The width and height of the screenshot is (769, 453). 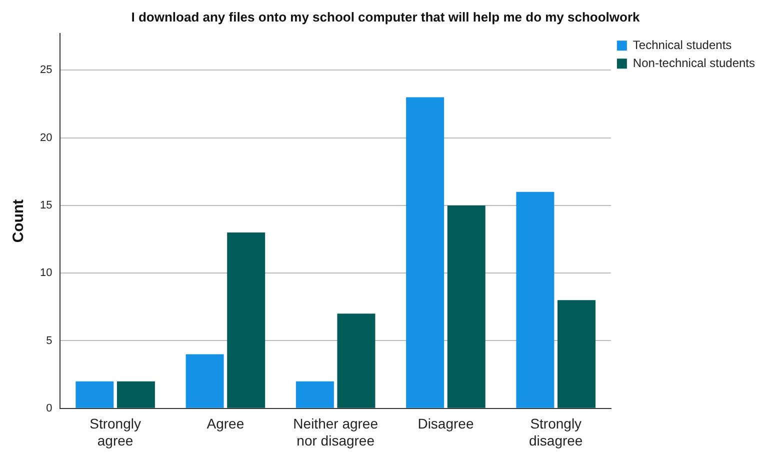 What do you see at coordinates (49, 408) in the screenshot?
I see `y-tick-label: 0` at bounding box center [49, 408].